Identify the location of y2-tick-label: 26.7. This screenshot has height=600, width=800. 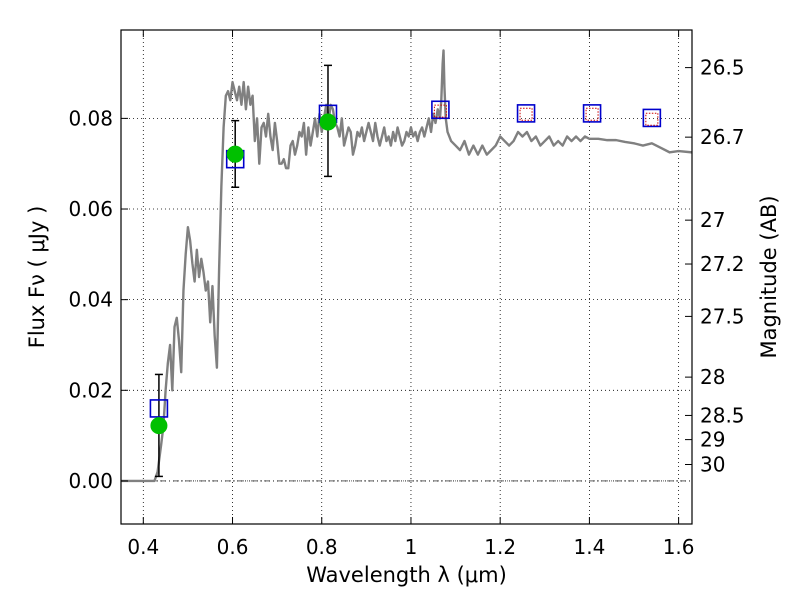
(722, 137).